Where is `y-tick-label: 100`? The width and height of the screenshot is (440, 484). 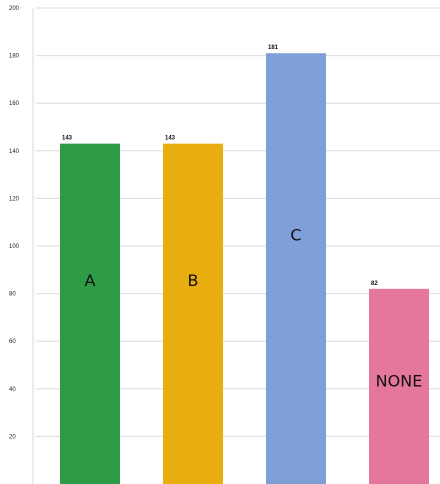 y-tick-label: 100 is located at coordinates (14, 247).